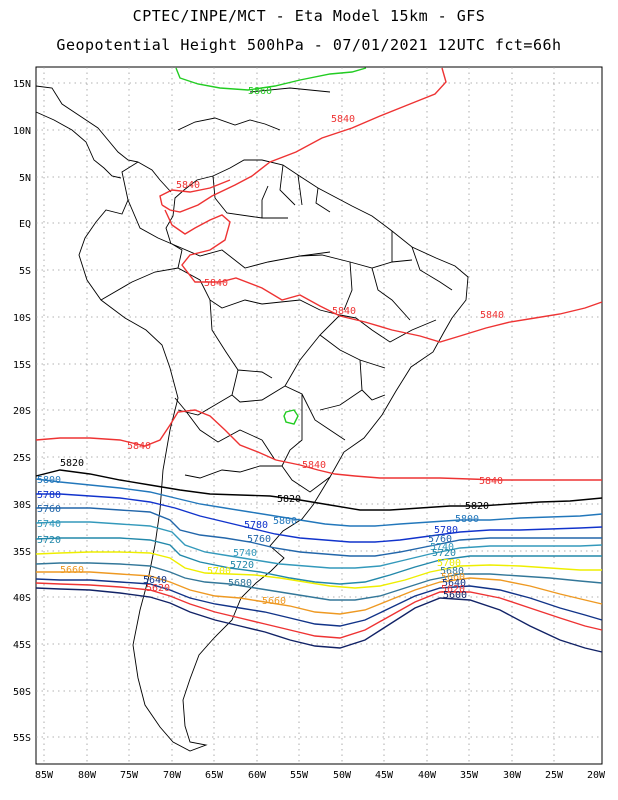  Describe the element at coordinates (453, 577) in the screenshot. I see `label-5660-c: 5660` at that location.